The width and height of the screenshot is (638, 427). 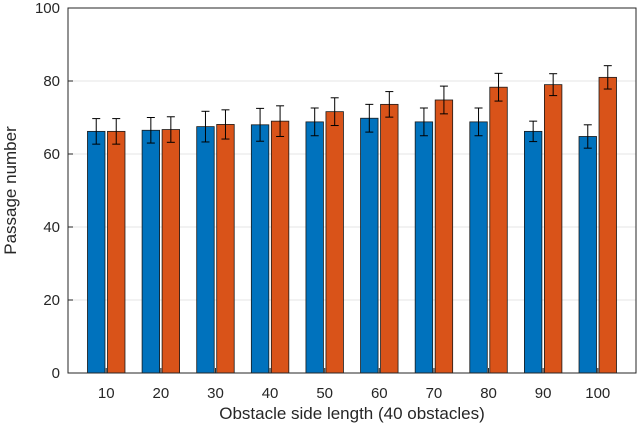 What do you see at coordinates (161, 393) in the screenshot?
I see `x-tick-label: 20` at bounding box center [161, 393].